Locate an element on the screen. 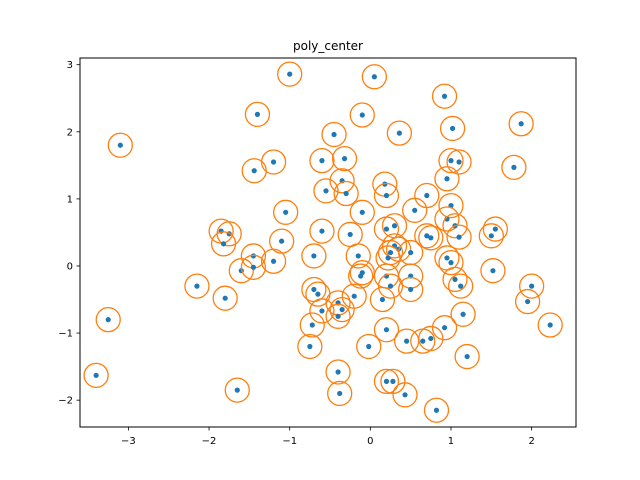 This screenshot has width=640, height=480. x-tick-label: −3 is located at coordinates (128, 441).